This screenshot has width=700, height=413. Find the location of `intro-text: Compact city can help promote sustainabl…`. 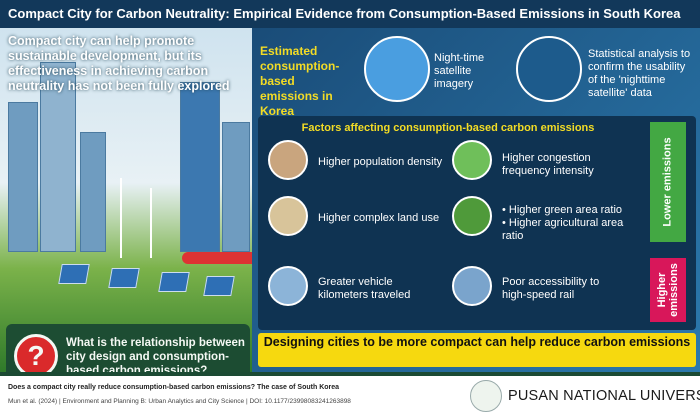

intro-text: Compact city can help promote sustainabl… is located at coordinates (119, 63).